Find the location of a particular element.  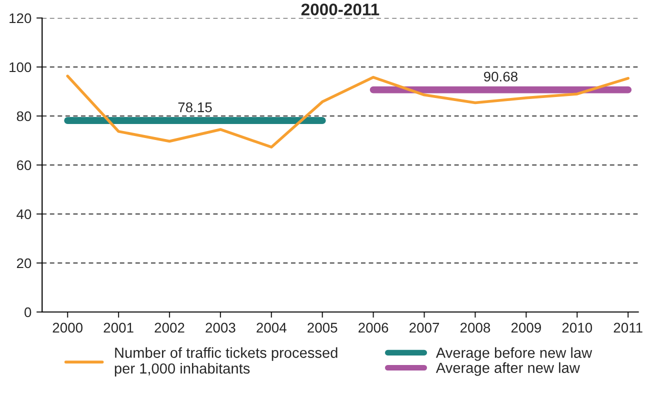

annotation: 78.15 is located at coordinates (195, 107).